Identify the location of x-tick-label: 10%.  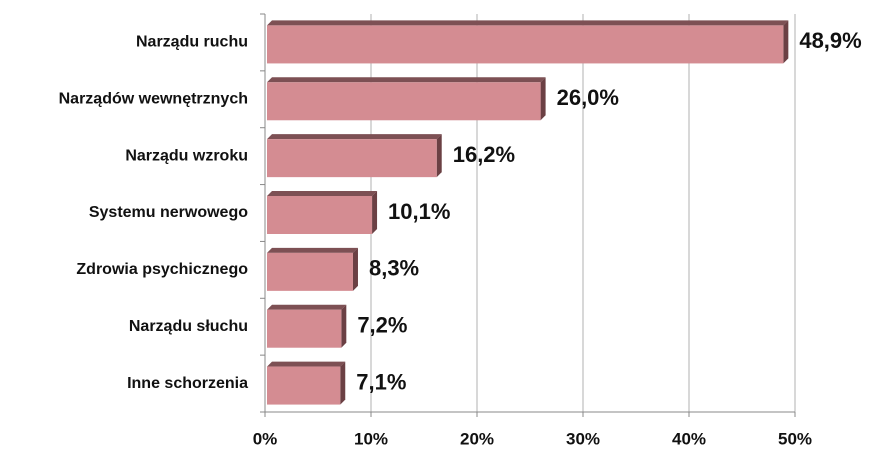
(371, 438).